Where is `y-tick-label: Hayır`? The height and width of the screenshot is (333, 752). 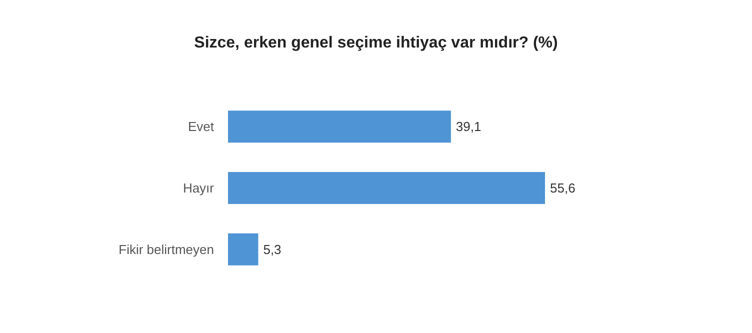 y-tick-label: Hayır is located at coordinates (198, 188).